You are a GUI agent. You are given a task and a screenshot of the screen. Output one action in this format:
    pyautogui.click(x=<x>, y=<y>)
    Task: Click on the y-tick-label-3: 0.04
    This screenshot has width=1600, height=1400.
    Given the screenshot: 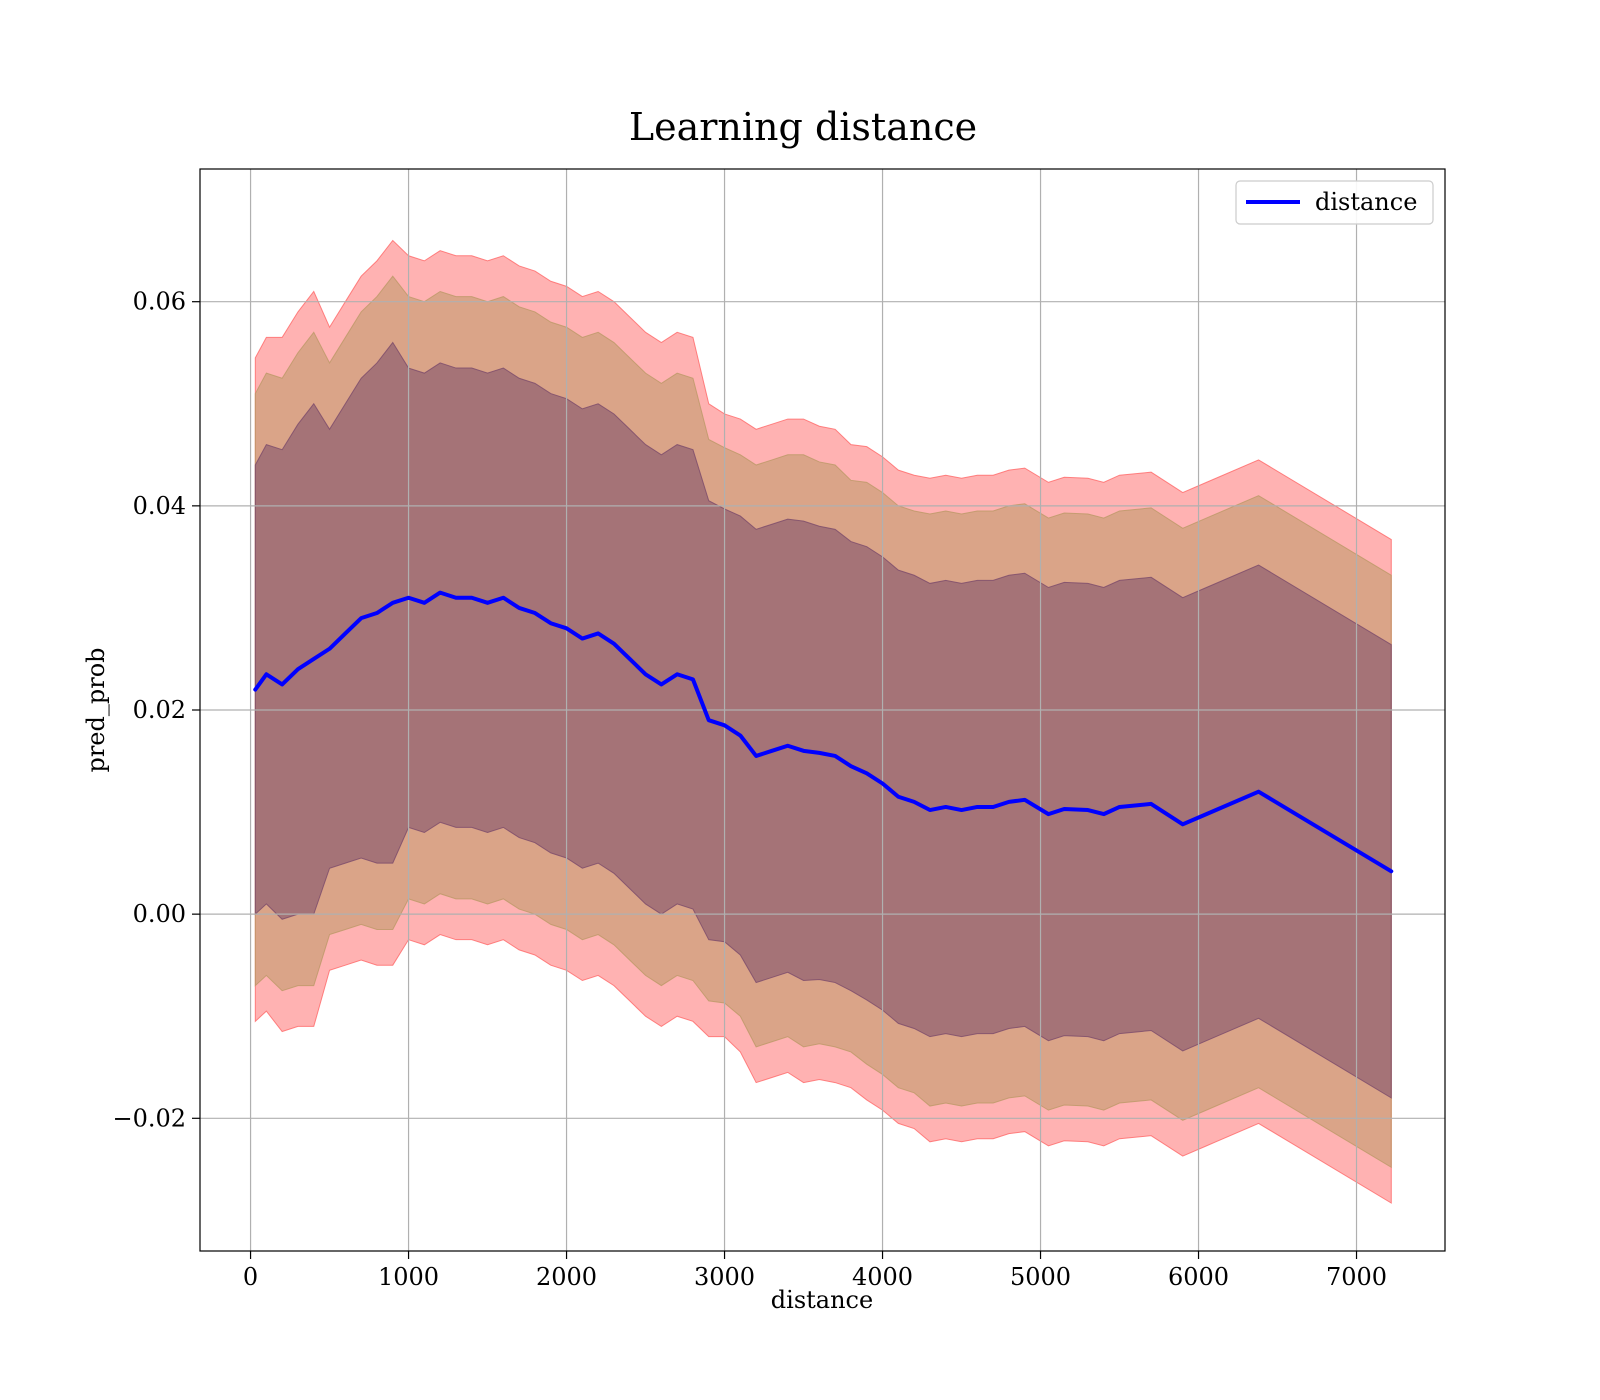 What is the action you would take?
    pyautogui.click(x=159, y=506)
    